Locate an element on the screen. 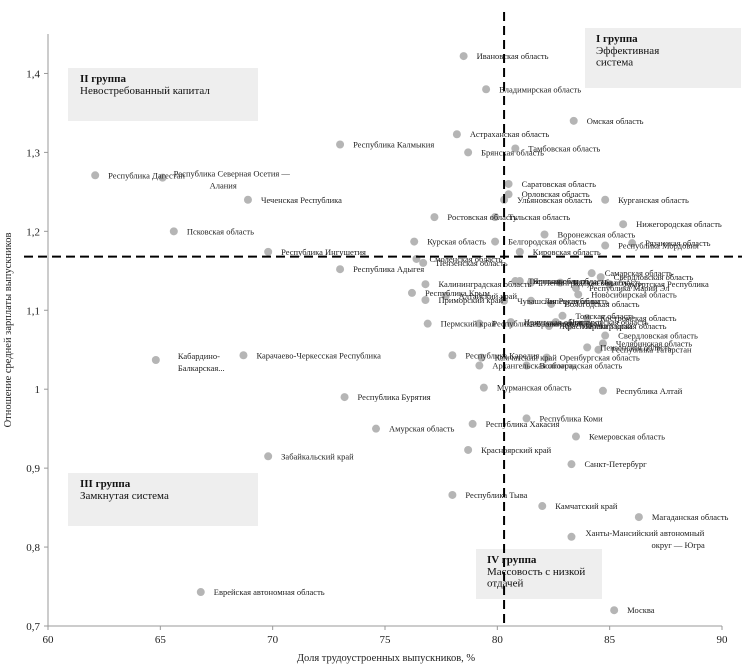  point-label: Камчатский край is located at coordinates (526, 358).